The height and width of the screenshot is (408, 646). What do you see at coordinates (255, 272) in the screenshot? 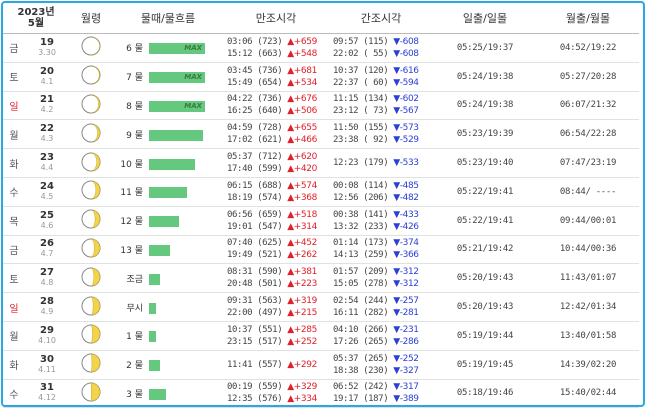
I see `high-tide-1: 08:31 (590)` at bounding box center [255, 272].